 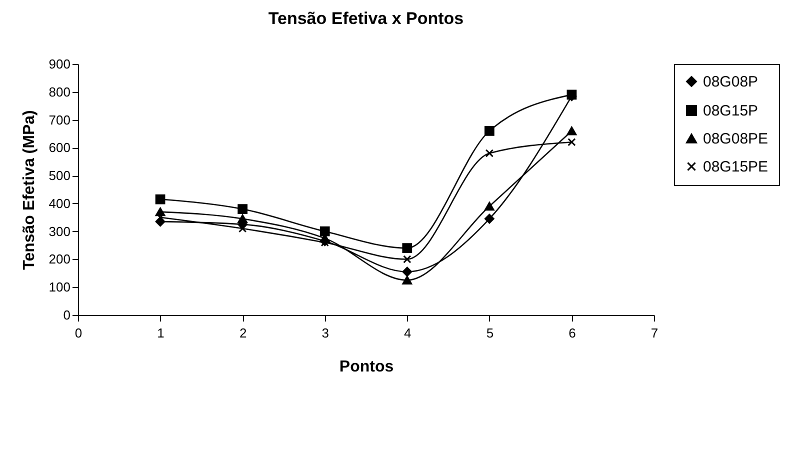 I want to click on y-tick-label: 900, so click(x=59, y=64).